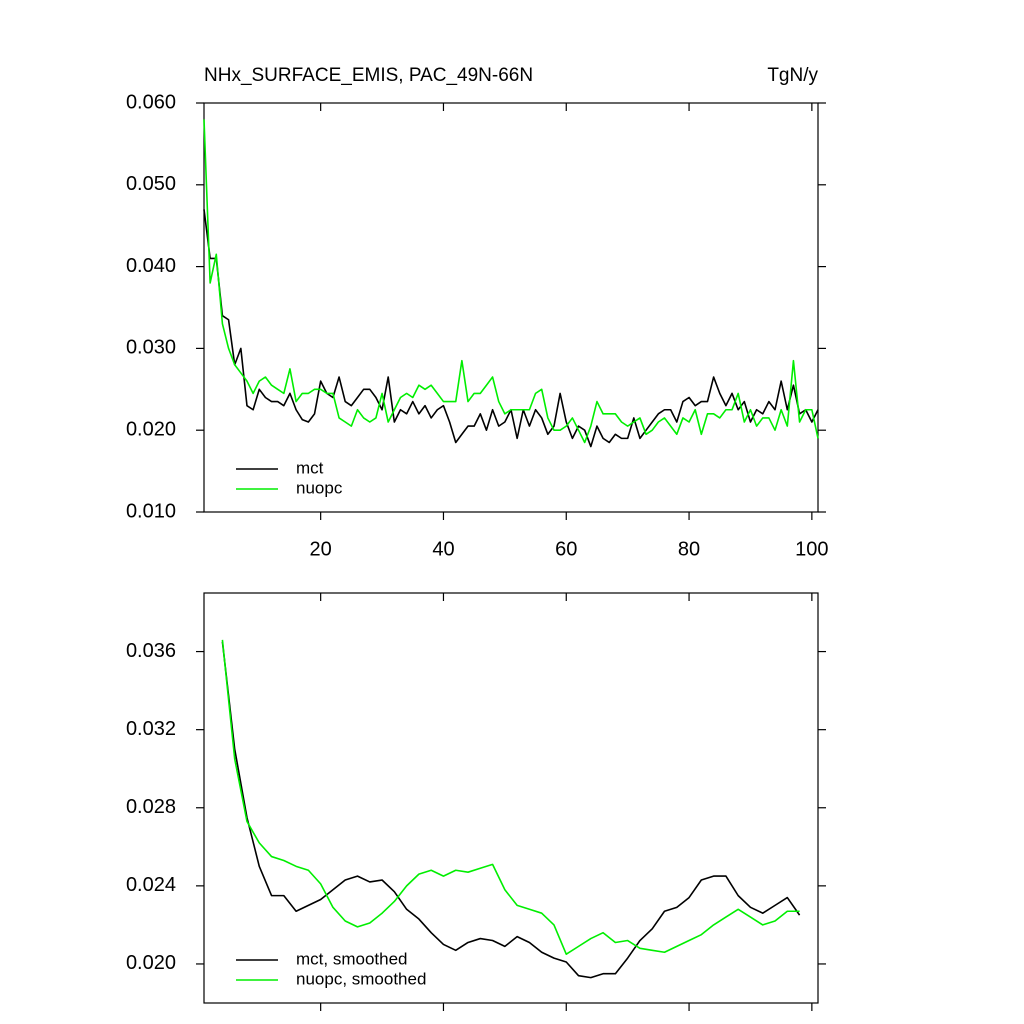 This screenshot has width=1024, height=1024. I want to click on y-tick-label: 0.060, so click(151, 102).